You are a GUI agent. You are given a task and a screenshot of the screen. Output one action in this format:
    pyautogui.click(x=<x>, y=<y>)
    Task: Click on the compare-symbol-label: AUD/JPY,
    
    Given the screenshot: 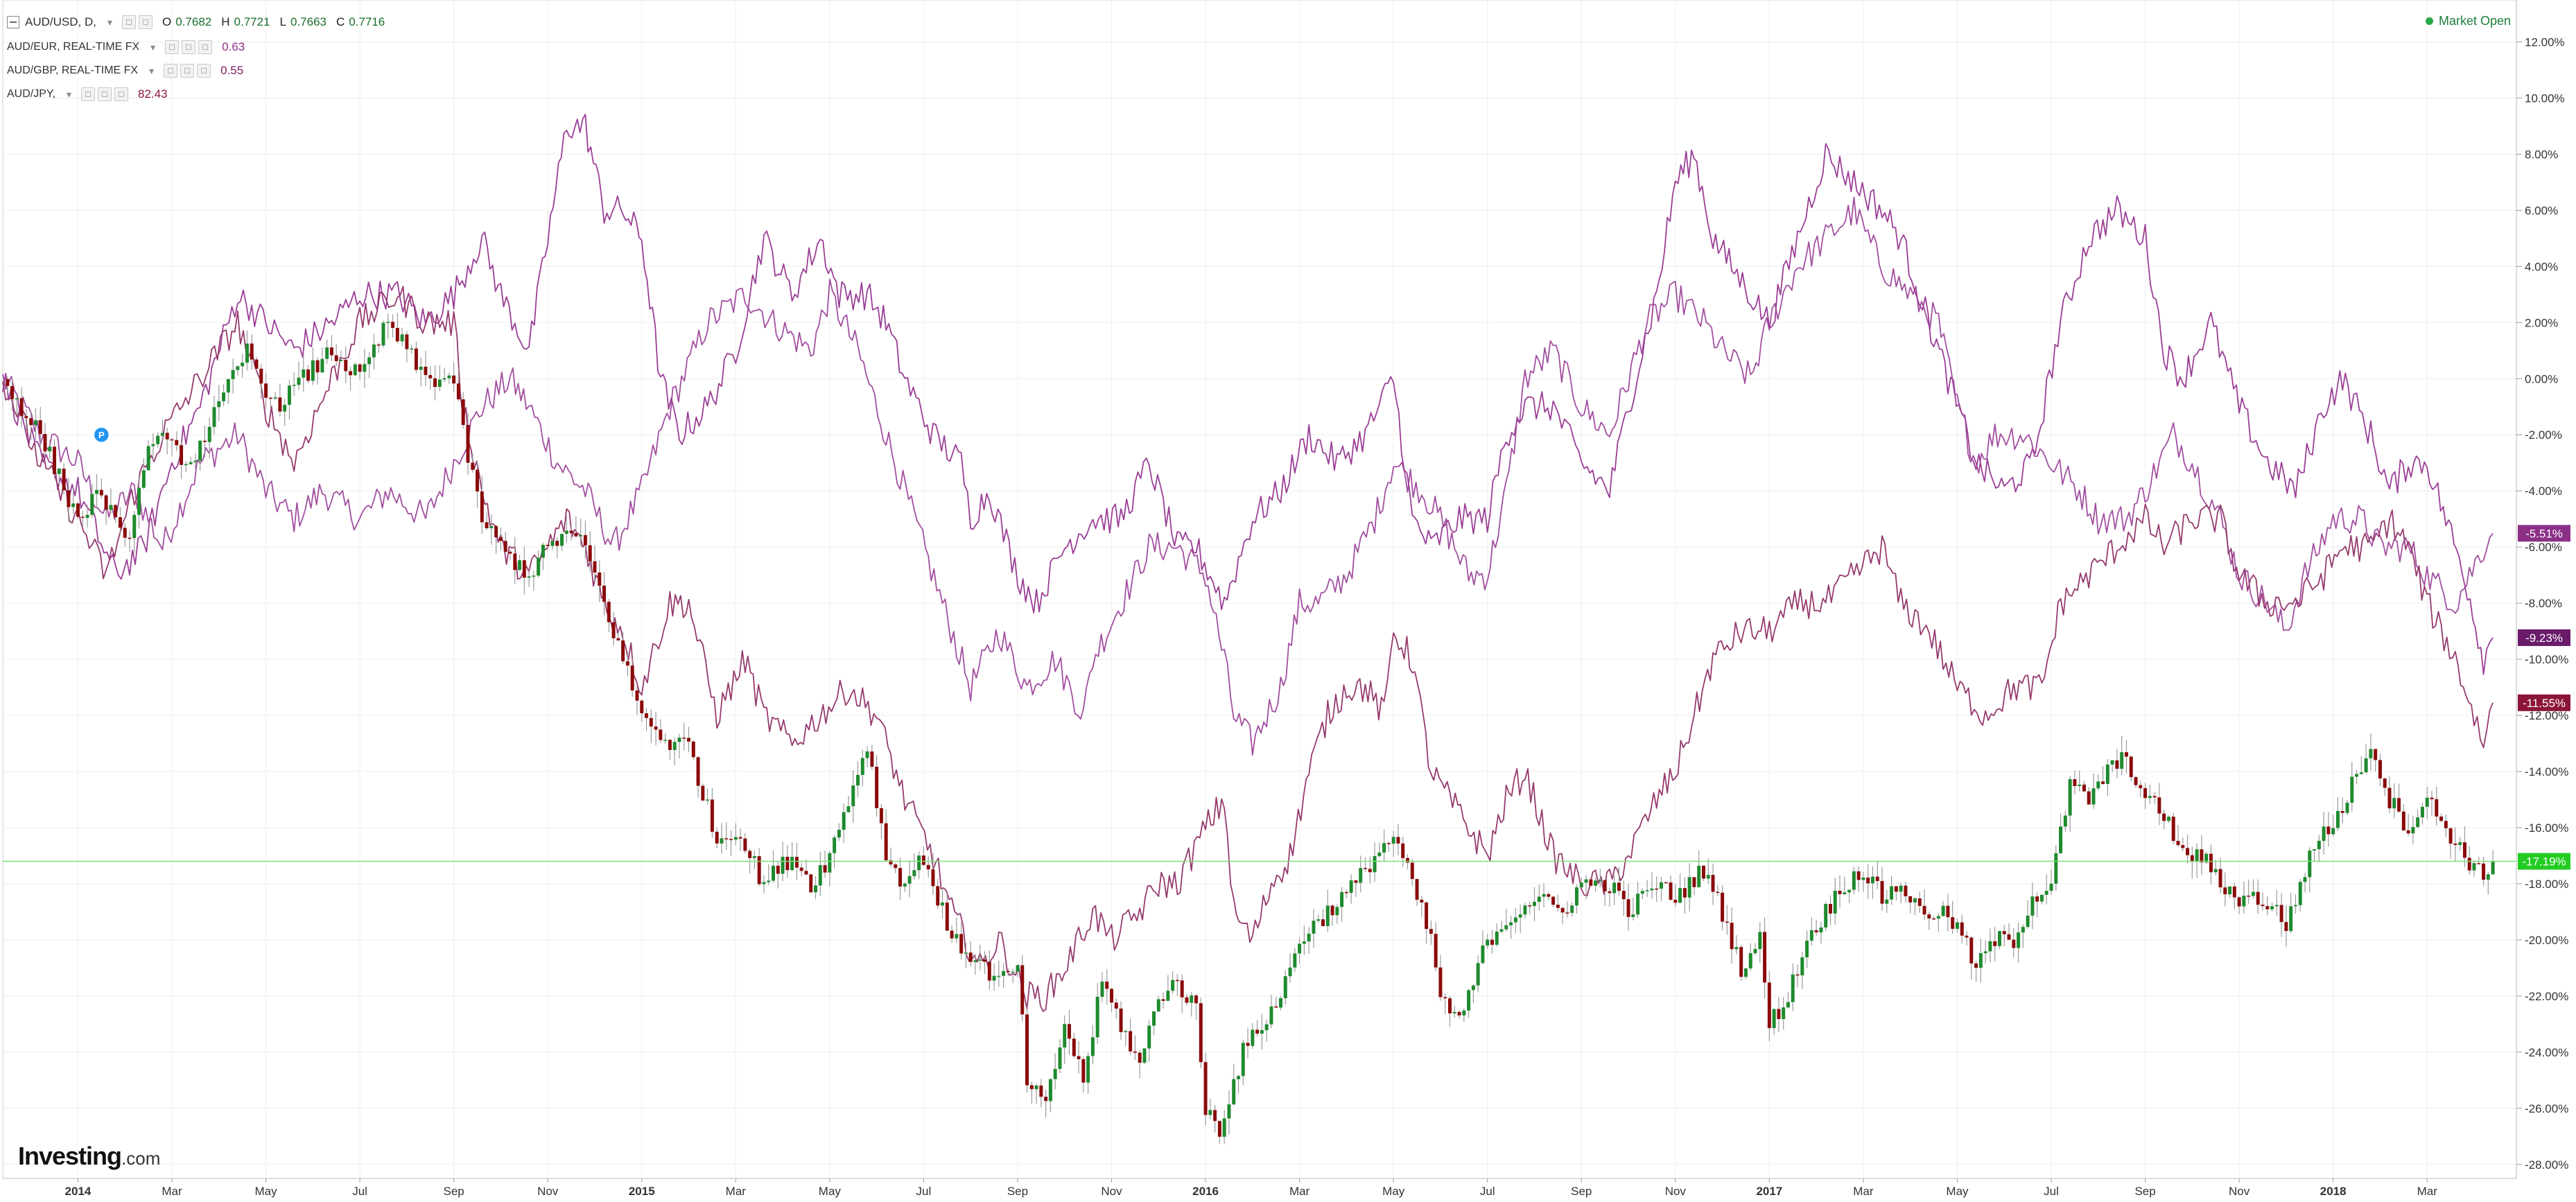 What is the action you would take?
    pyautogui.click(x=31, y=94)
    